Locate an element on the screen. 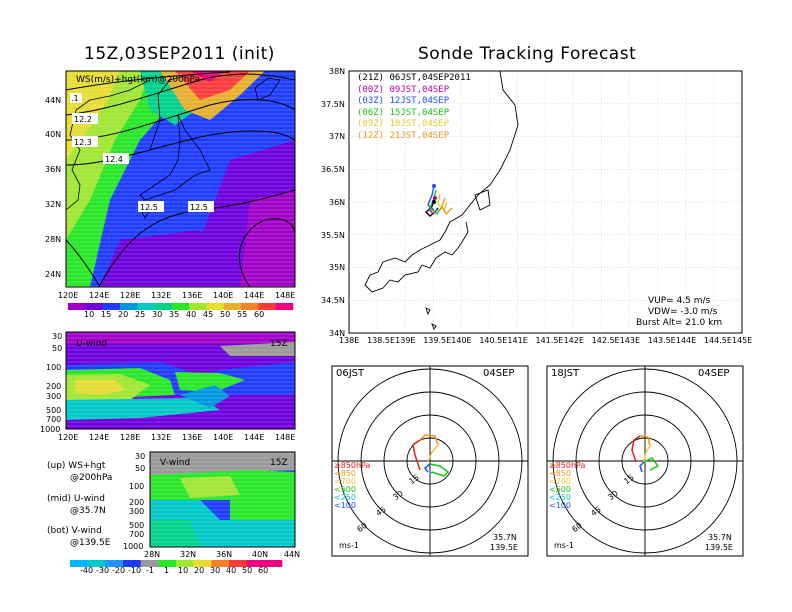 The height and width of the screenshot is (612, 792). hodo2-loc1: 35.7N is located at coordinates (720, 537).